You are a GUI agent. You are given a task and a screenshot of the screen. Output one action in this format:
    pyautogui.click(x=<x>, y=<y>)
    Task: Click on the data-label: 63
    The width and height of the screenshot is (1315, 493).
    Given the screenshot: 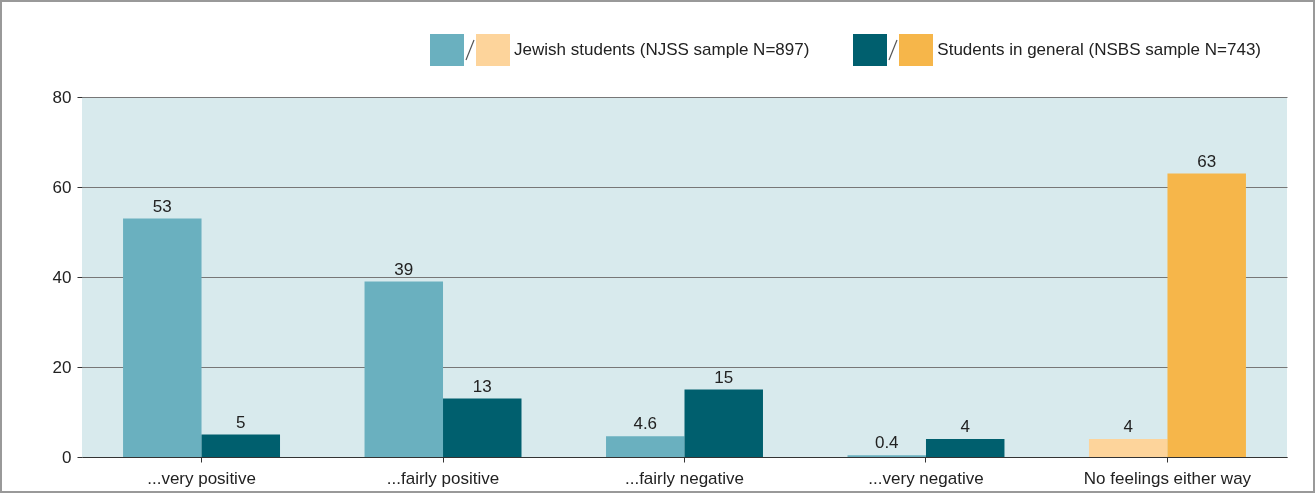 What is the action you would take?
    pyautogui.click(x=1207, y=161)
    